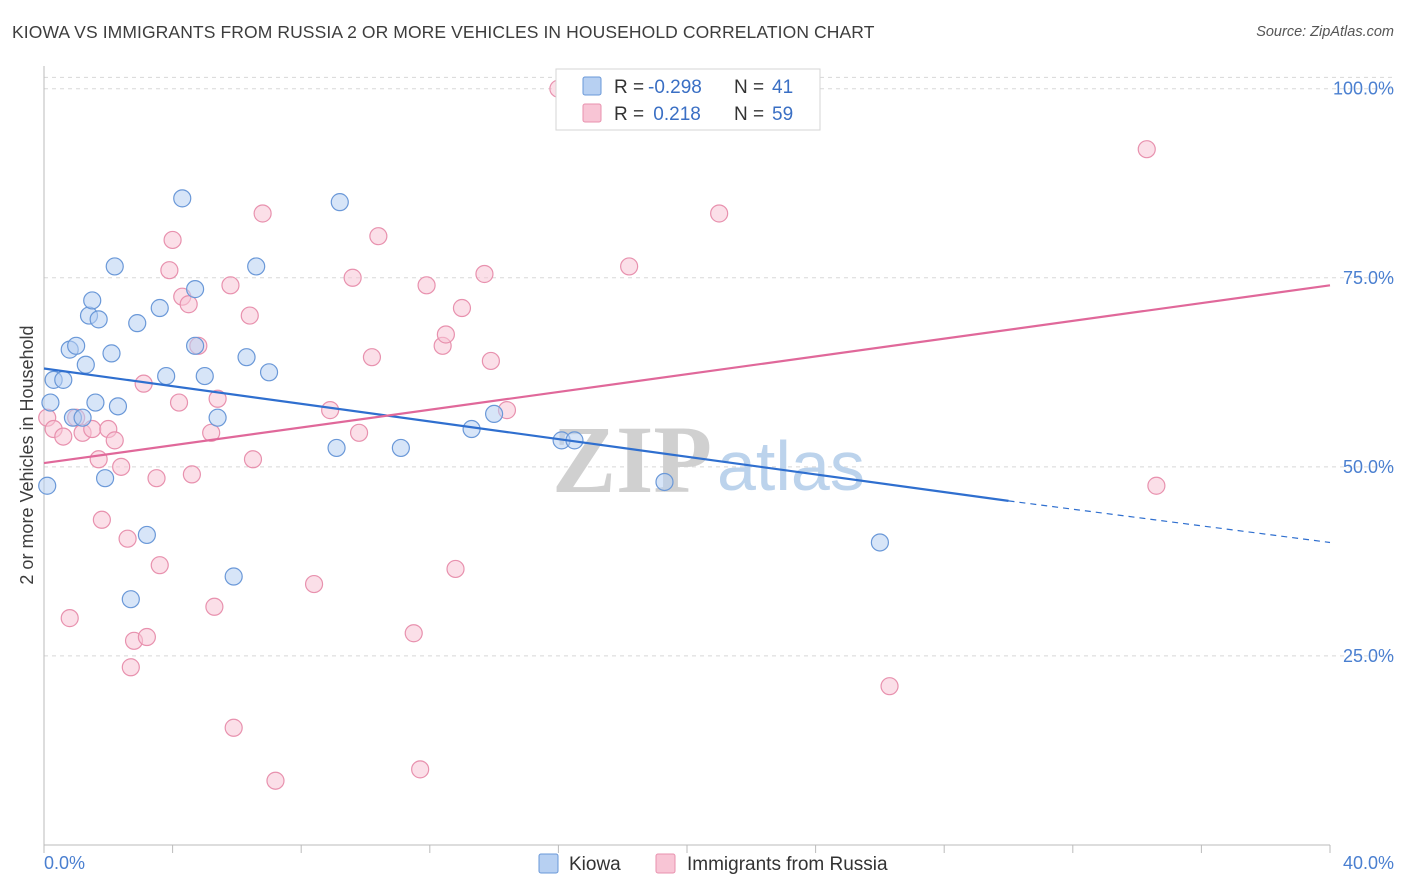 This screenshot has width=1406, height=892. I want to click on y-tick-label-100: 100.0%, so click(1363, 89).